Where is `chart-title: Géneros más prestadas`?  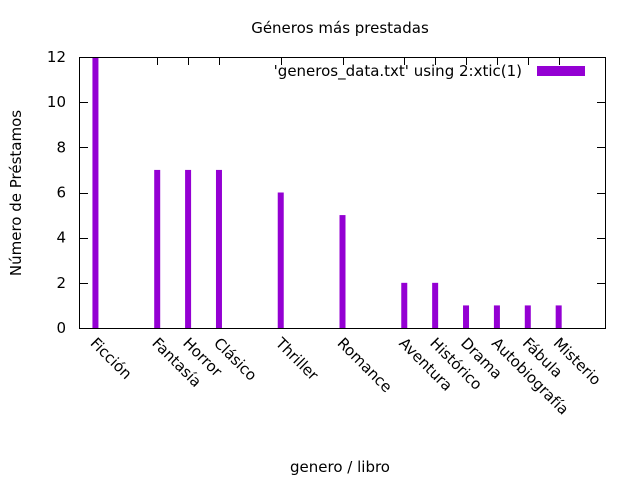
chart-title: Géneros más prestadas is located at coordinates (340, 28).